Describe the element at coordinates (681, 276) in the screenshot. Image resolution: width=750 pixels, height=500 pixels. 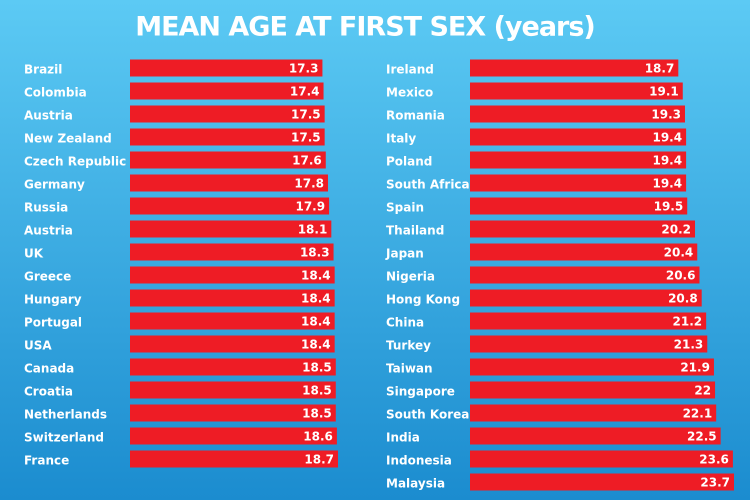
I see `value-label: 20.6` at that location.